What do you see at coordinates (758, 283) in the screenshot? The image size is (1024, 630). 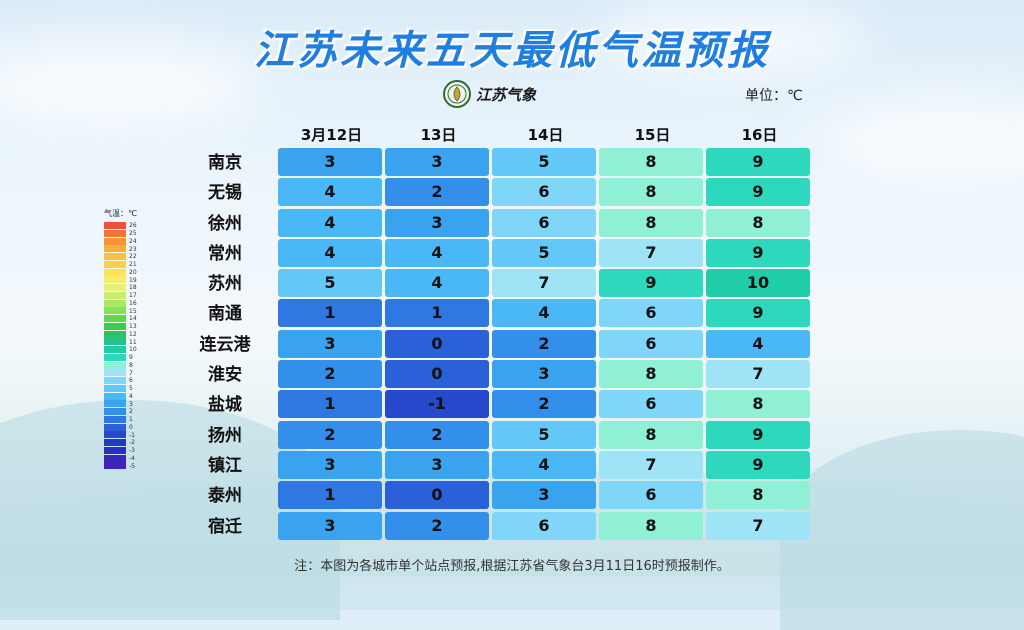 I see `temperature-cell: 10` at bounding box center [758, 283].